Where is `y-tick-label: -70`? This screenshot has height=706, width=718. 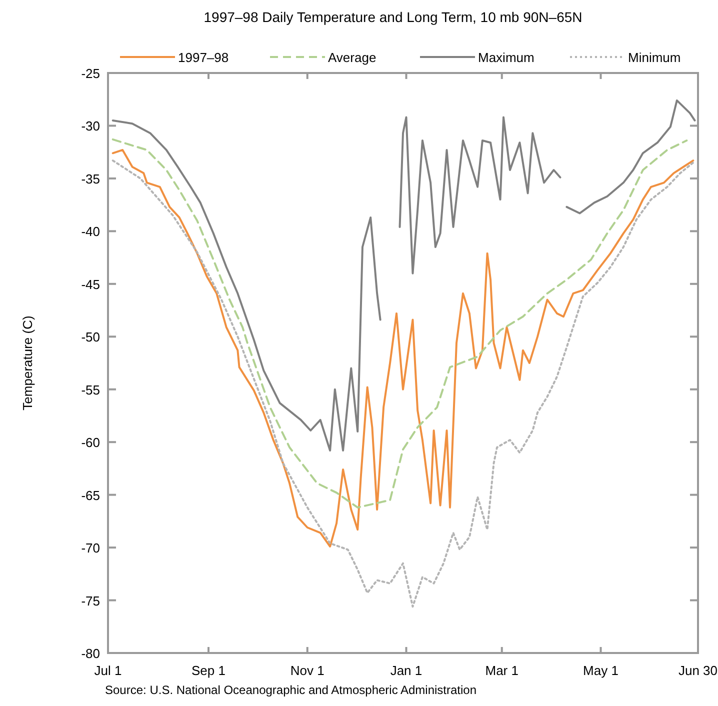 y-tick-label: -70 is located at coordinates (90, 548).